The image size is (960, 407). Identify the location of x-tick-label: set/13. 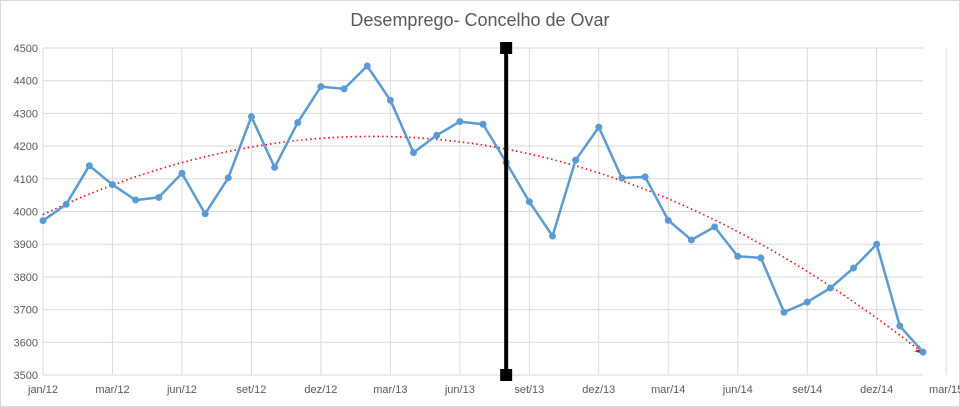
(529, 390).